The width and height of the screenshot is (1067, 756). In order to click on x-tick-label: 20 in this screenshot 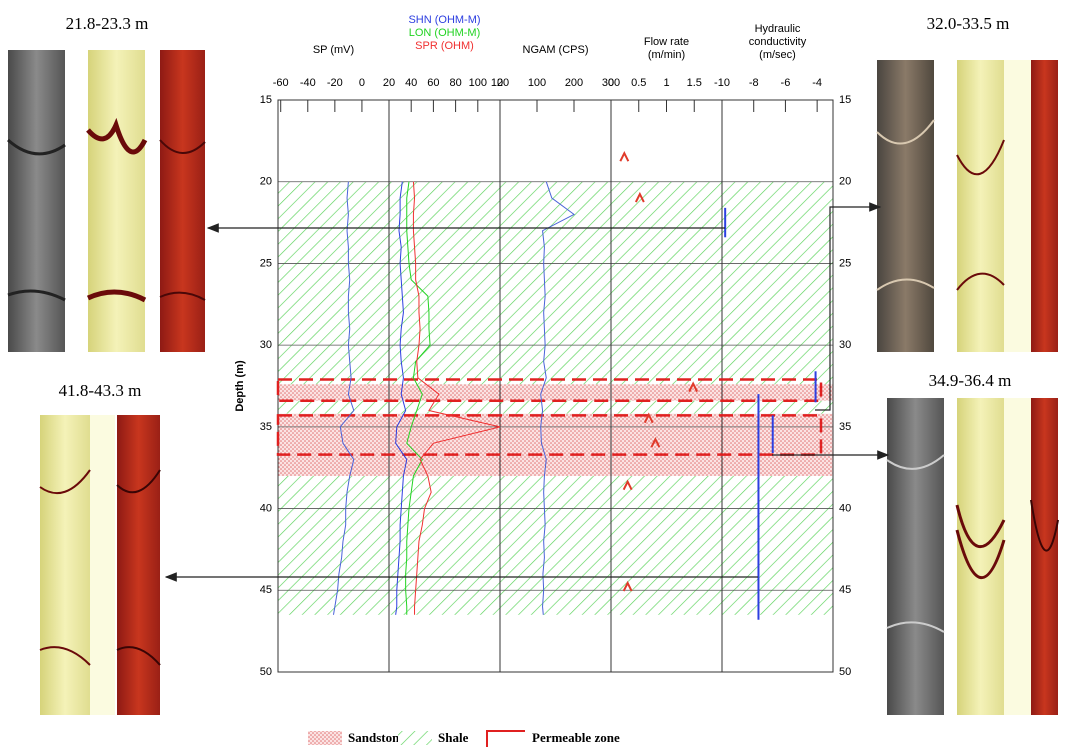, I will do `click(389, 83)`.